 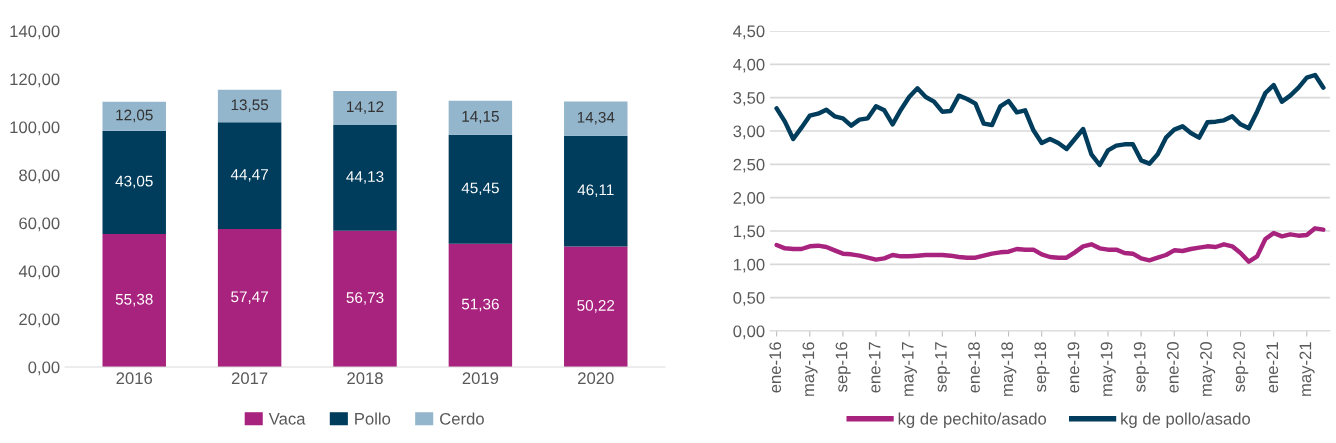 What do you see at coordinates (1272, 367) in the screenshot?
I see `x-tick-label: ene-21` at bounding box center [1272, 367].